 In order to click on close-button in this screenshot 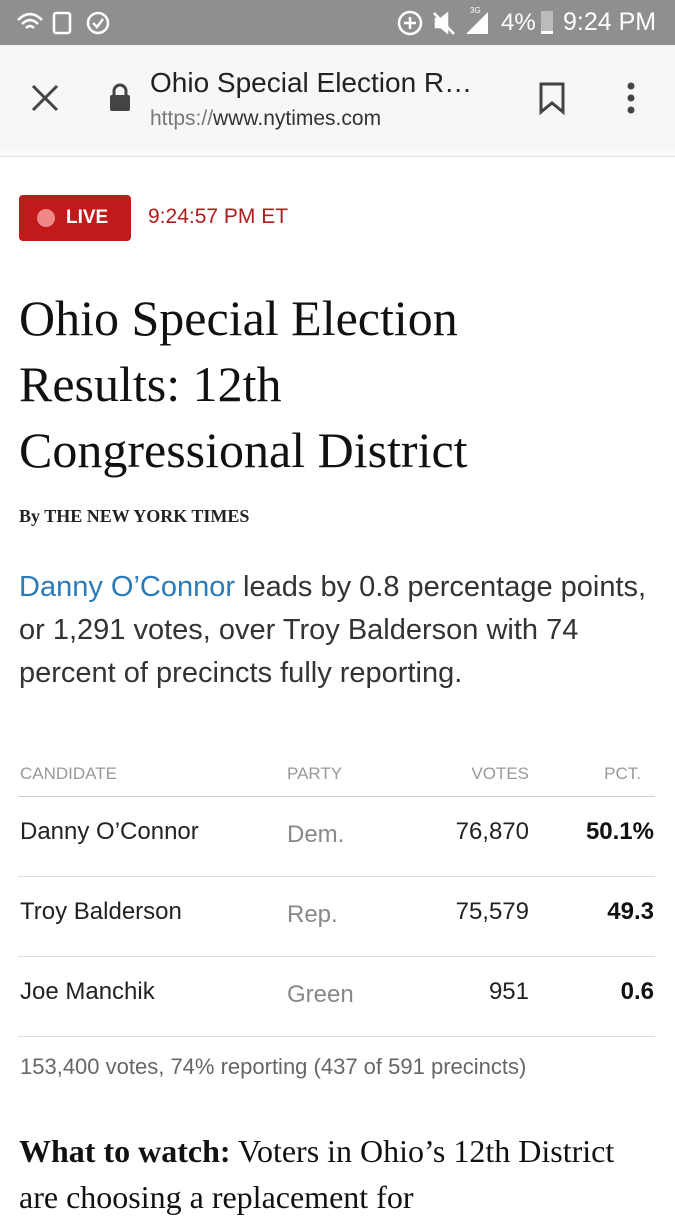, I will do `click(45, 98)`.